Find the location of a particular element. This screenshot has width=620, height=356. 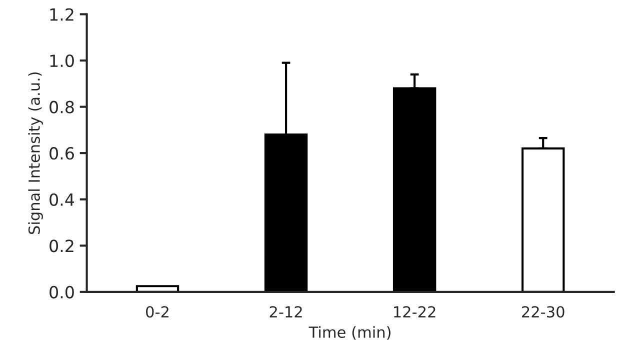

y-tick-label: 0.0 is located at coordinates (62, 292).